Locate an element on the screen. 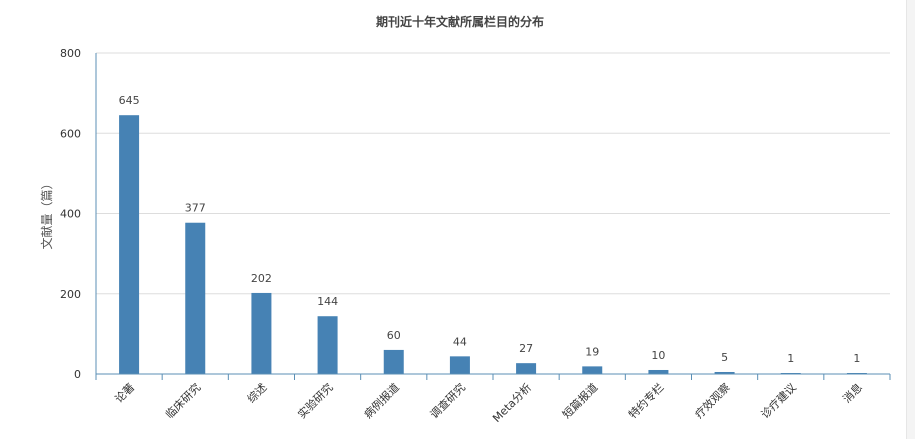 The height and width of the screenshot is (439, 915). y-axis-label: 文献量（篇） is located at coordinates (46, 213).